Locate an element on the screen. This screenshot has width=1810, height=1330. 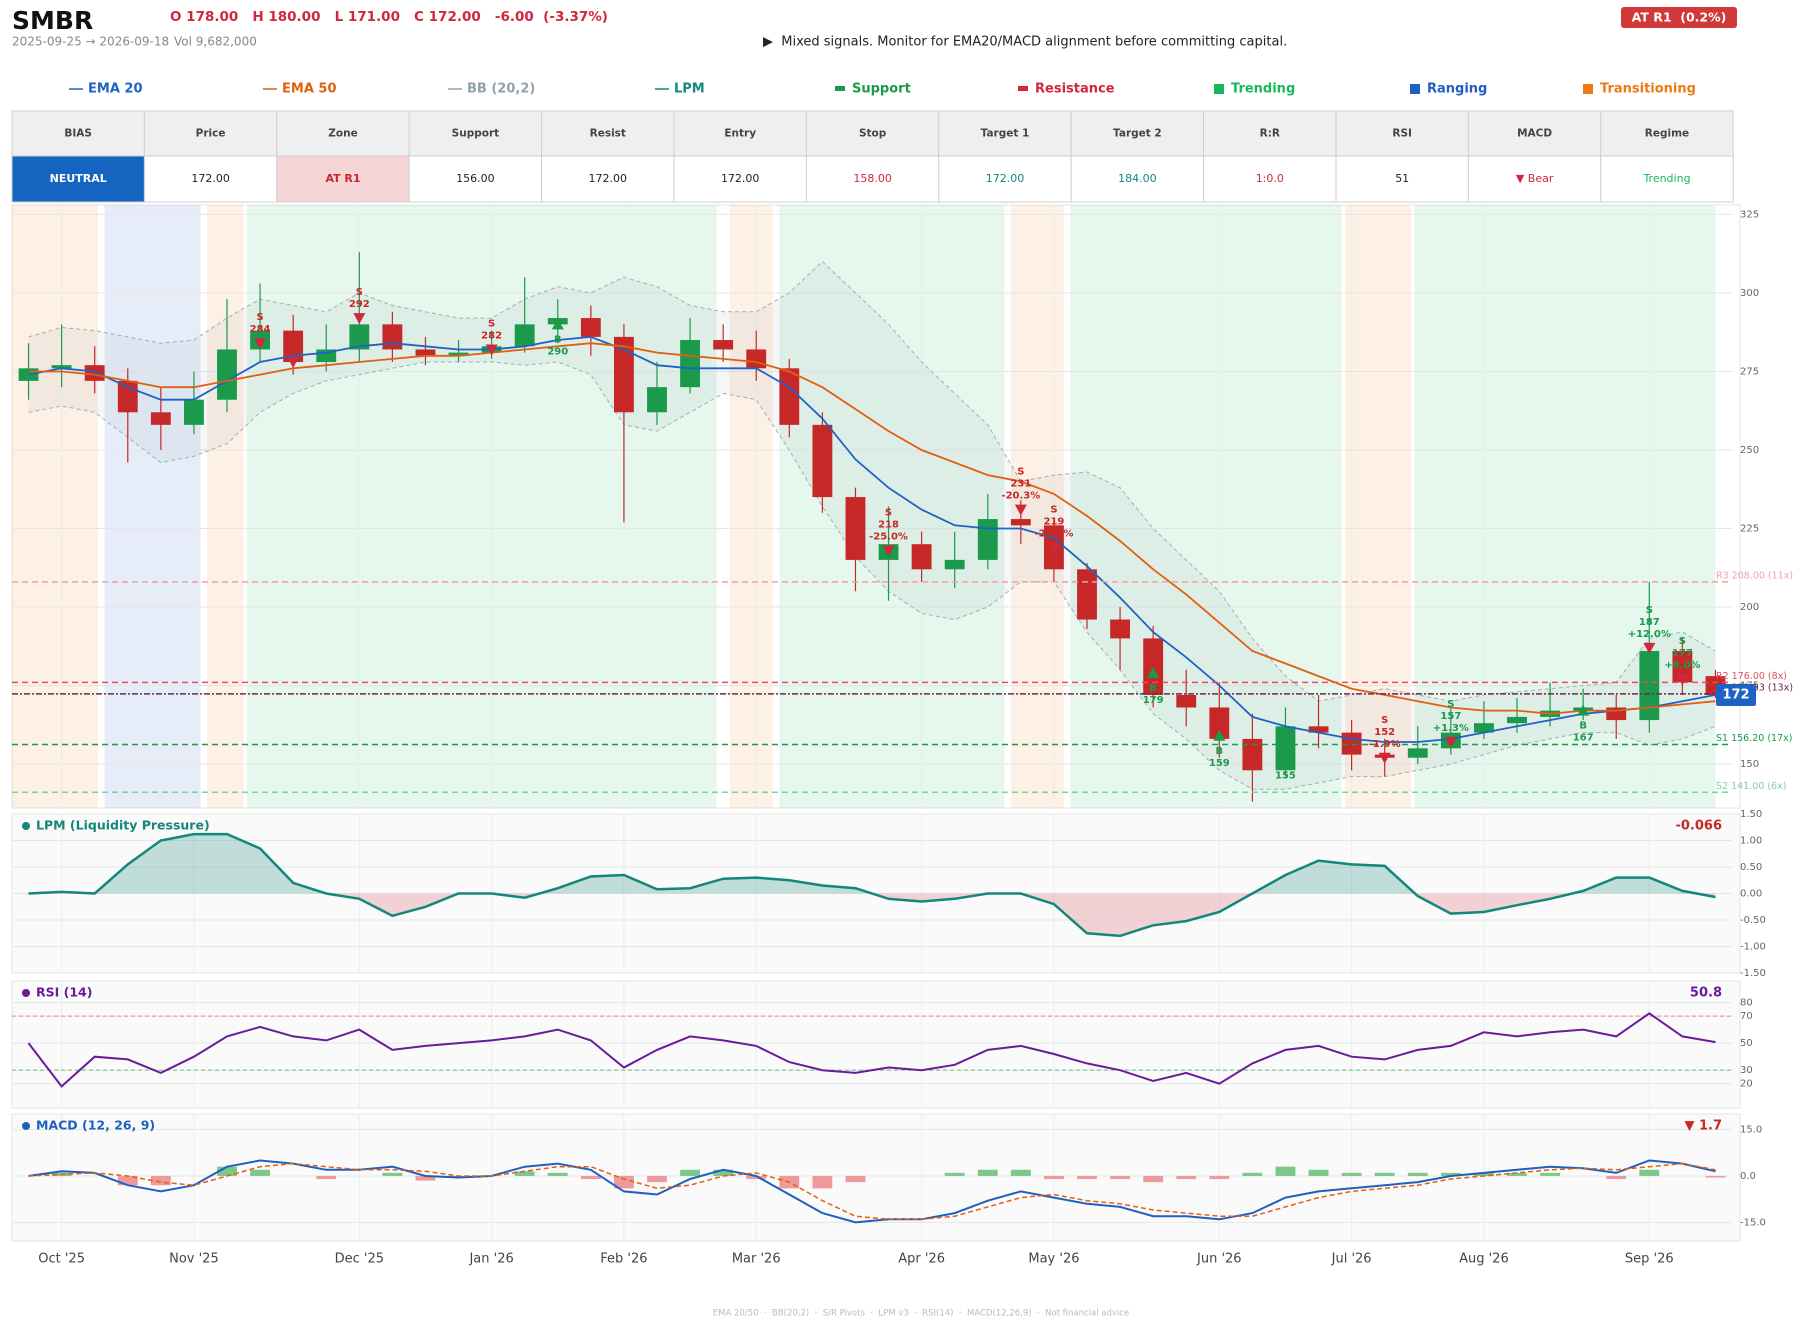
table-cell: 184.00 is located at coordinates (1137, 178).